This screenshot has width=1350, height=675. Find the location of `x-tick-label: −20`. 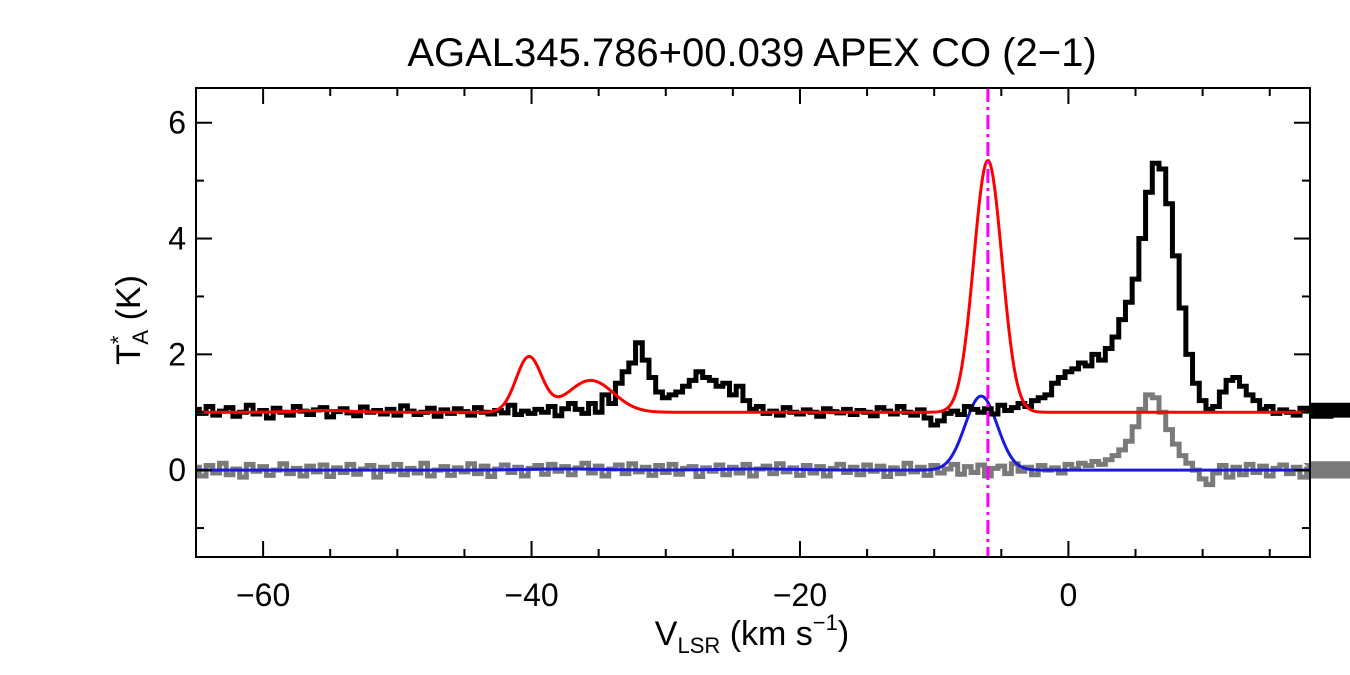

x-tick-label: −20 is located at coordinates (800, 595).